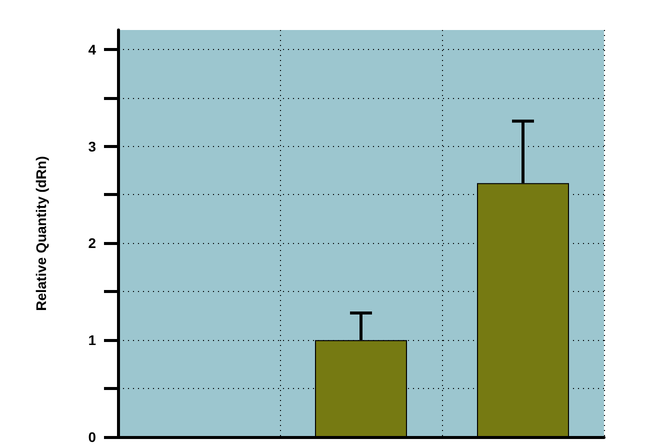 The image size is (647, 445). I want to click on y-tick-label: 2, so click(92, 243).